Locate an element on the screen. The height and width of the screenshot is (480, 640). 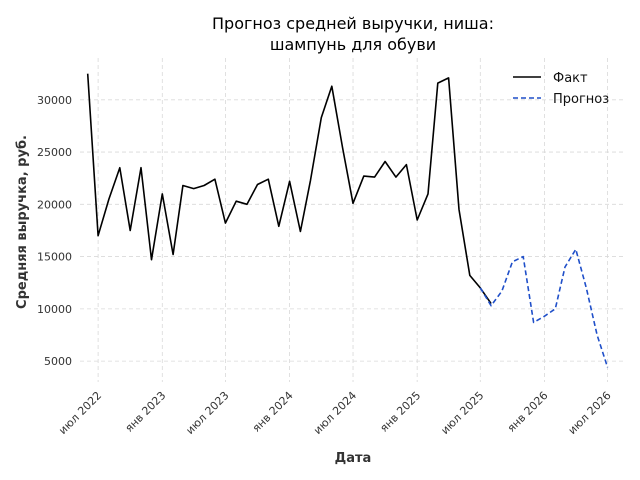
legend-label-fact: Факт is located at coordinates (570, 78).